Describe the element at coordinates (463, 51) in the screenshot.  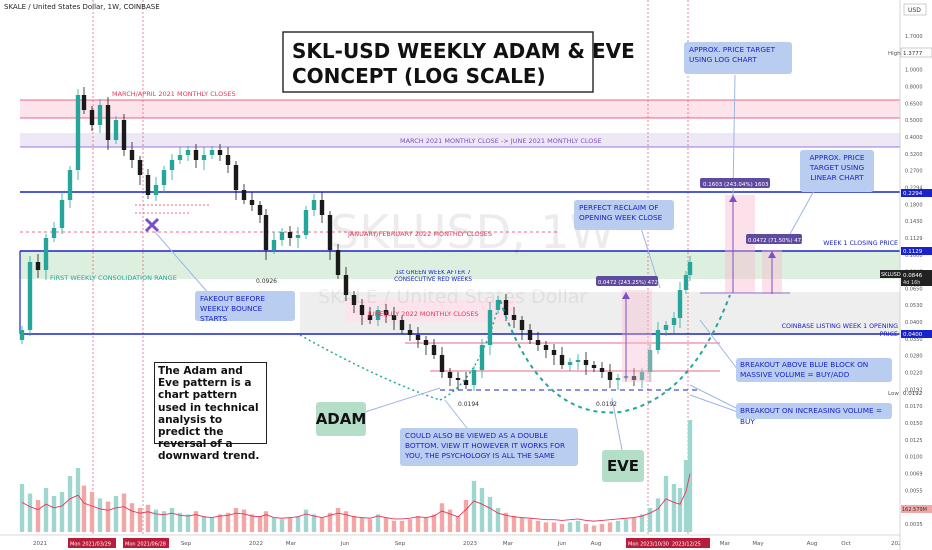
I see `title-line-1: SKL-USD WEEKLY ADAM & EVE` at that location.